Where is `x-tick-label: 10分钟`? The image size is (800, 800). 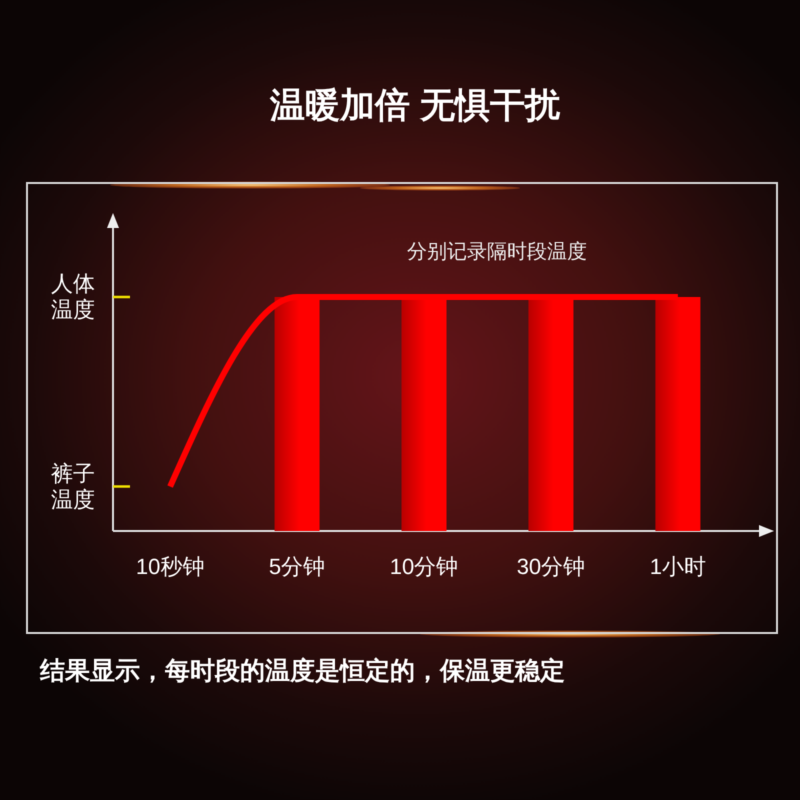
x-tick-label: 10分钟 is located at coordinates (424, 566).